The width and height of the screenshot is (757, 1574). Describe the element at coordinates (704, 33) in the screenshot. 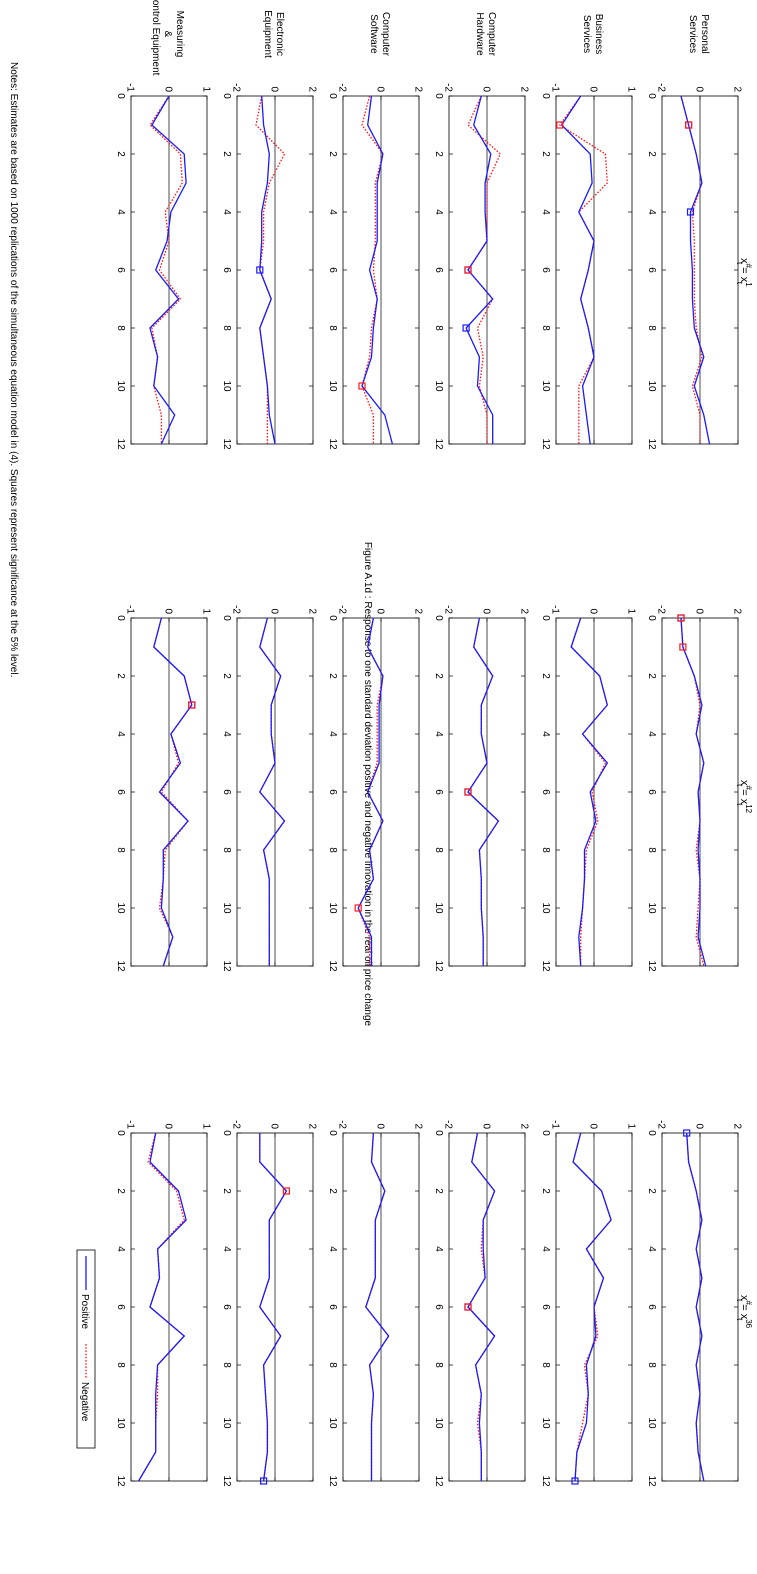

I see `row-label-line: Personal` at that location.